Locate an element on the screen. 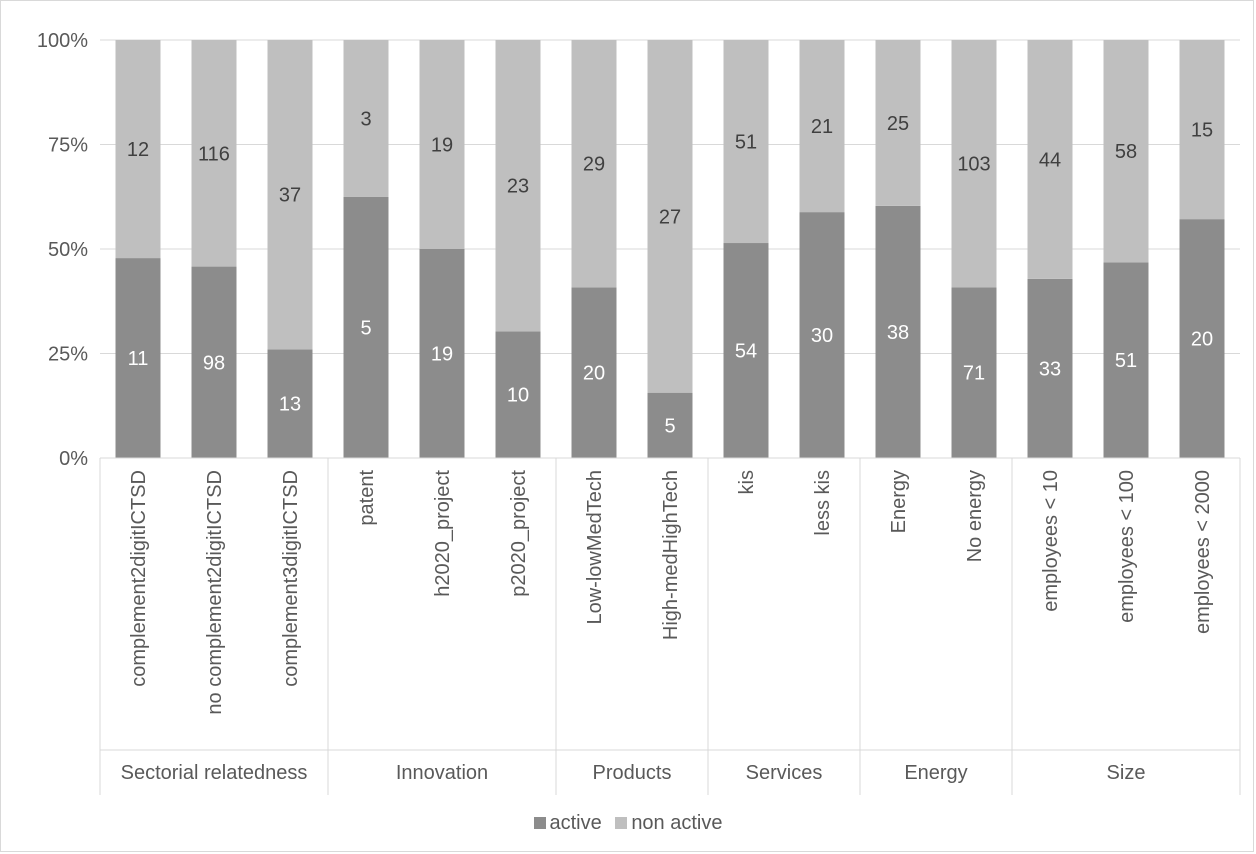  data-label-active: 51 is located at coordinates (1126, 361).